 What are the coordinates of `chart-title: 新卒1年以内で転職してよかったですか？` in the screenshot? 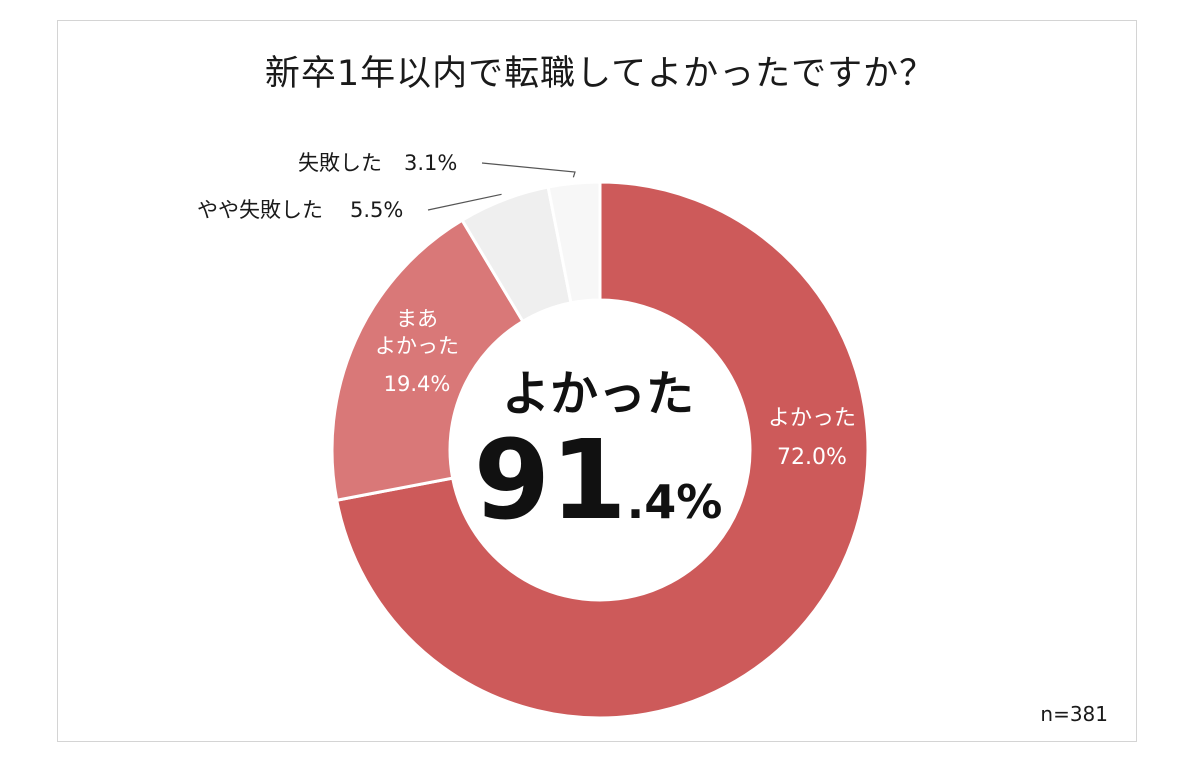 It's located at (600, 74).